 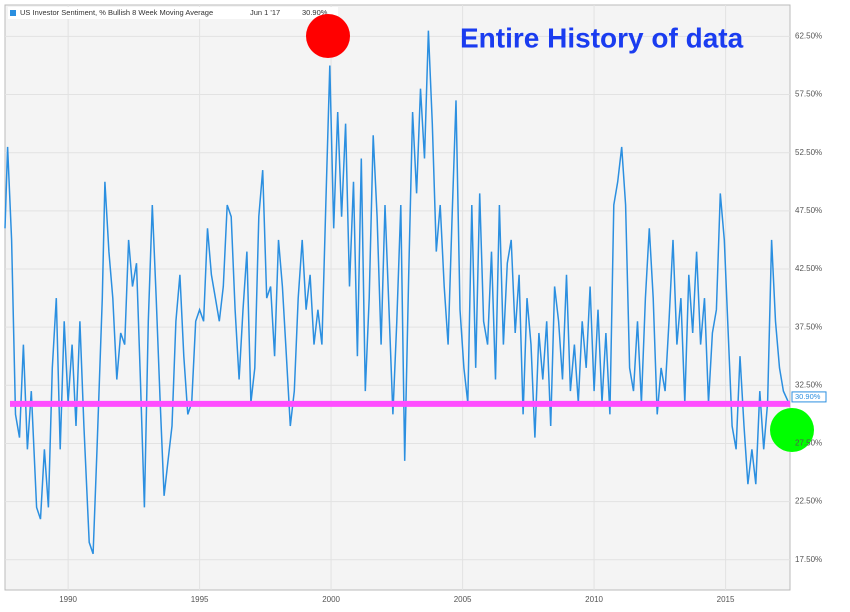 What do you see at coordinates (808, 559) in the screenshot?
I see `y-tick-label: 17.50%` at bounding box center [808, 559].